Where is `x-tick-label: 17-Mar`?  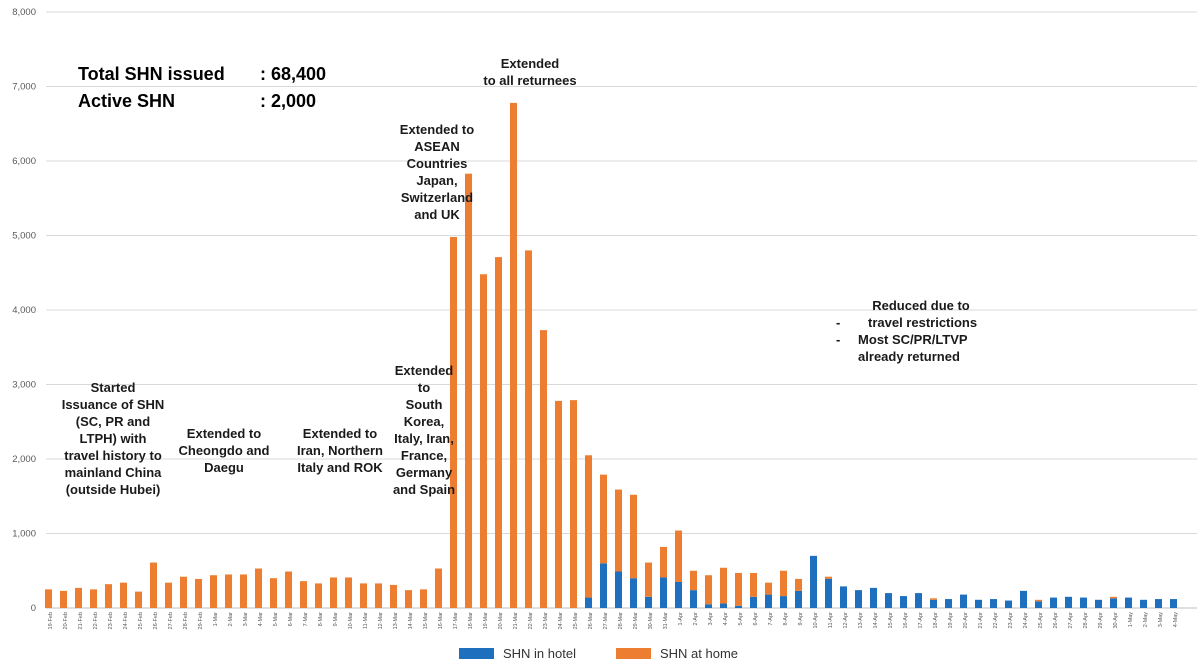 x-tick-label: 17-Mar is located at coordinates (456, 621).